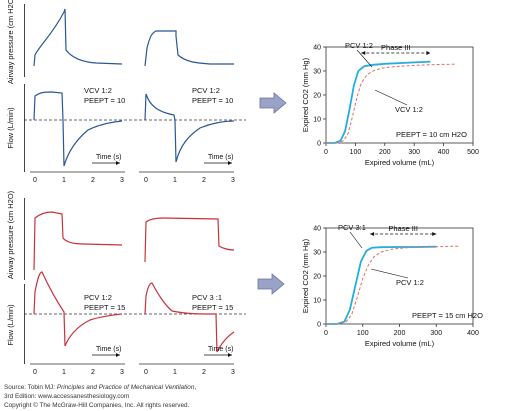 The width and height of the screenshot is (520, 411). Describe the element at coordinates (206, 90) in the screenshot. I see `top-right-mode: PCV 1:2` at that location.